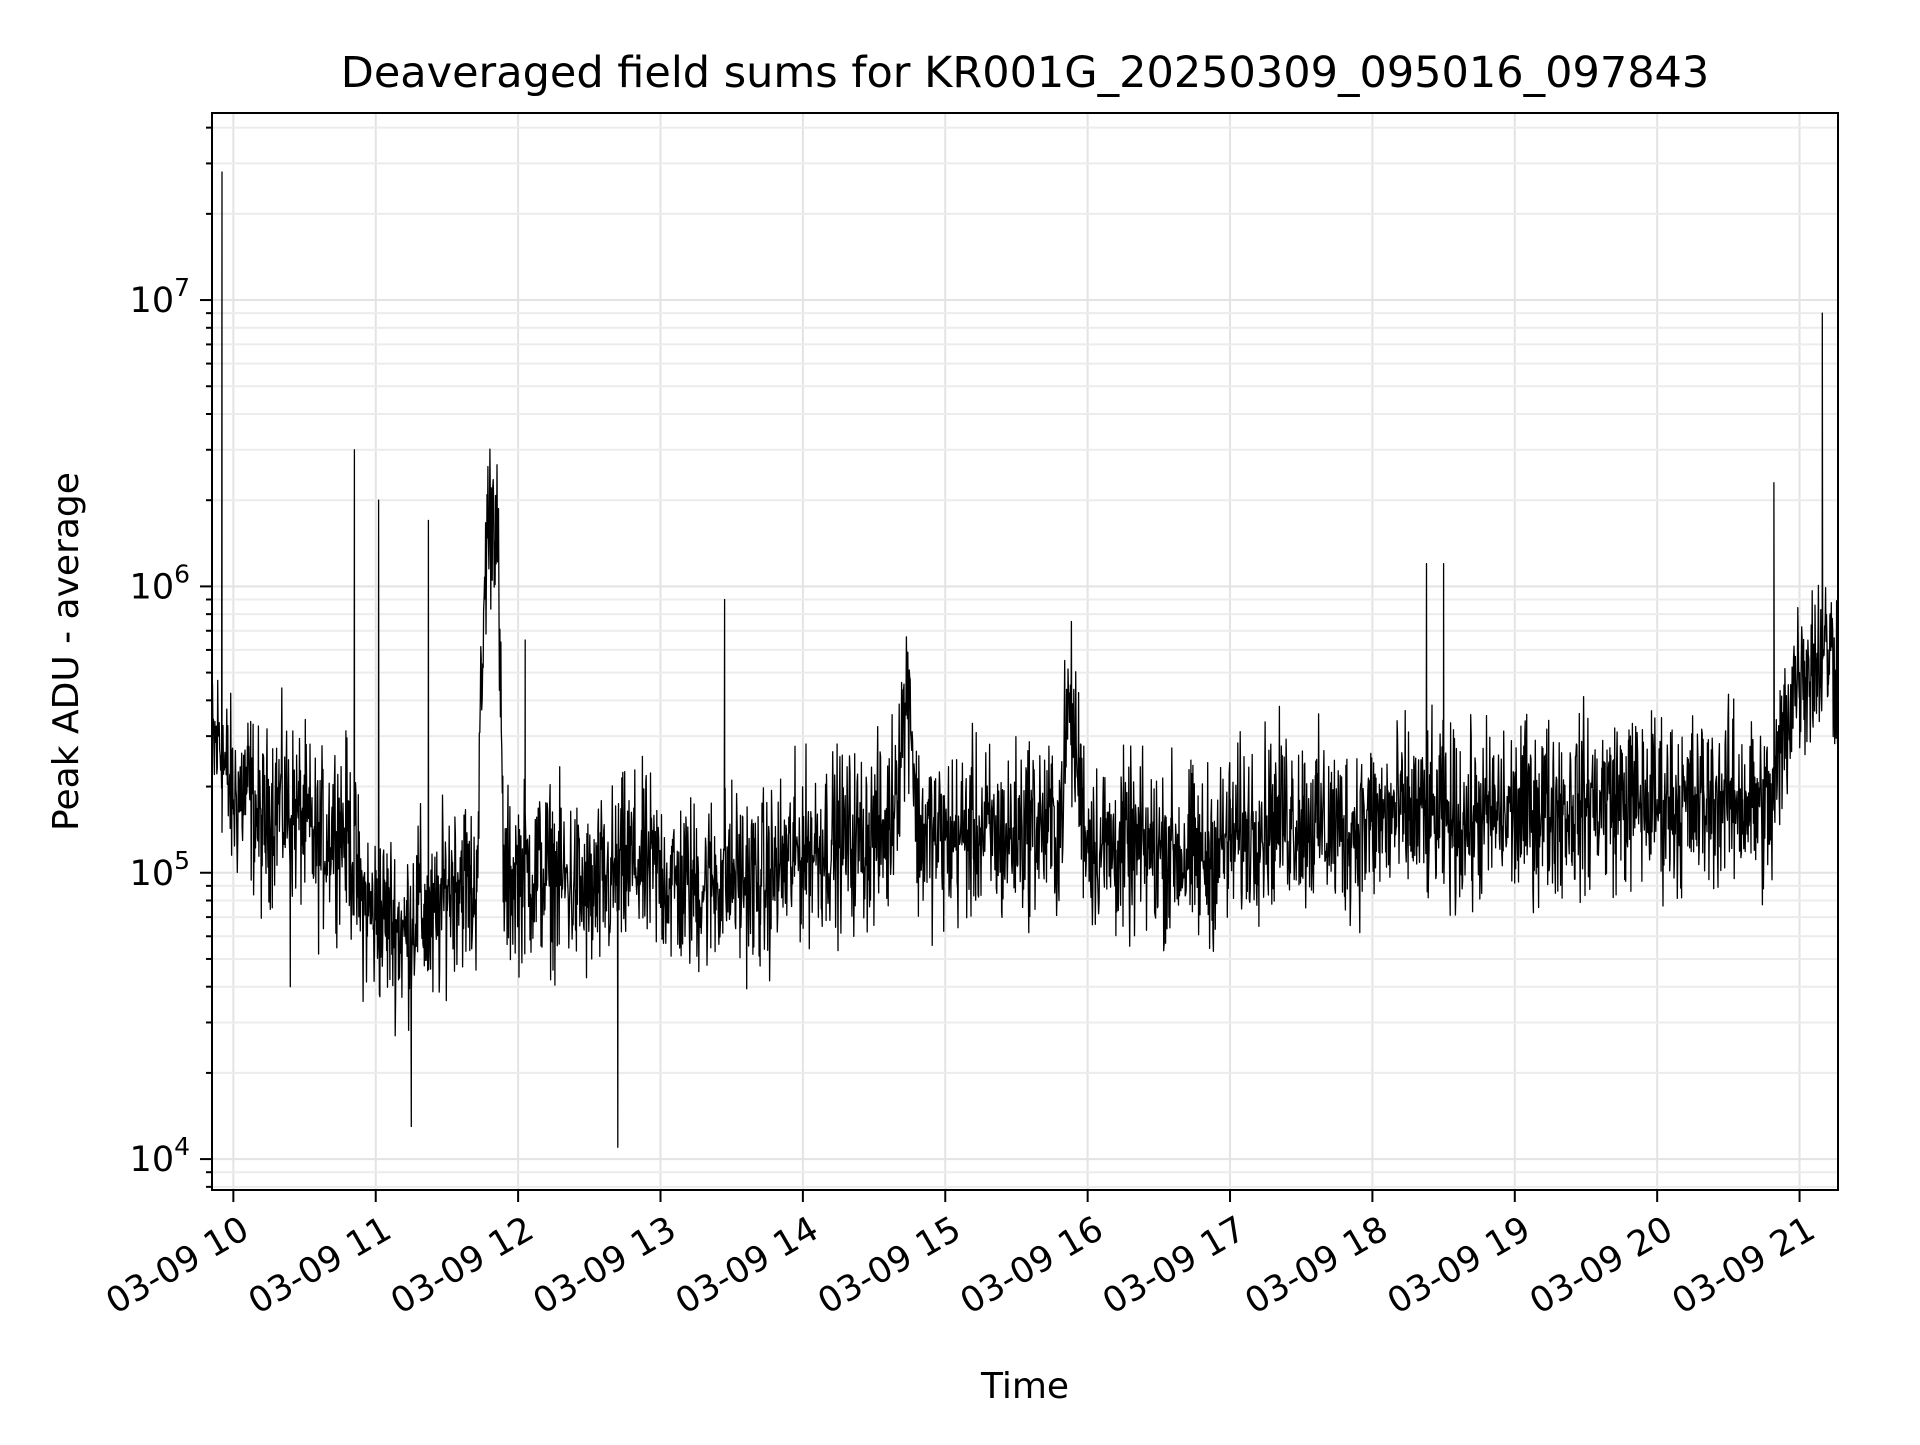  I want to click on y-axis-label: Peak ADU - average, so click(66, 651).